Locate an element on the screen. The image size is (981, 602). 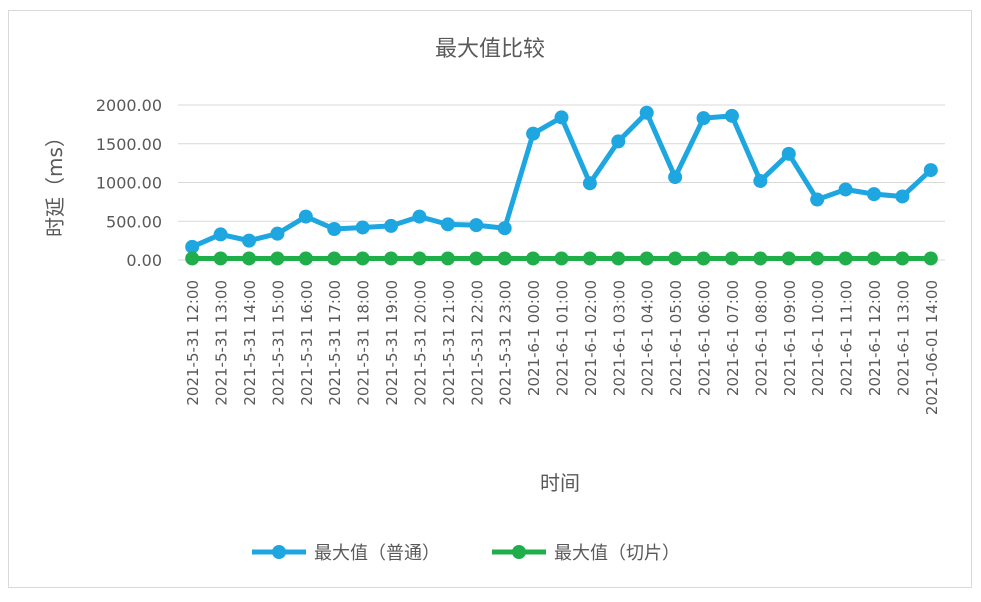
legend-label-slice: 最大值（切片） is located at coordinates (617, 553).